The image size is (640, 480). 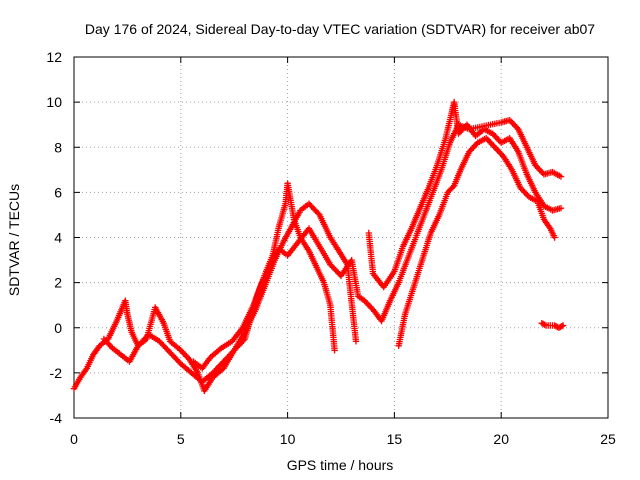 I want to click on y-tick-label: 2, so click(x=58, y=283).